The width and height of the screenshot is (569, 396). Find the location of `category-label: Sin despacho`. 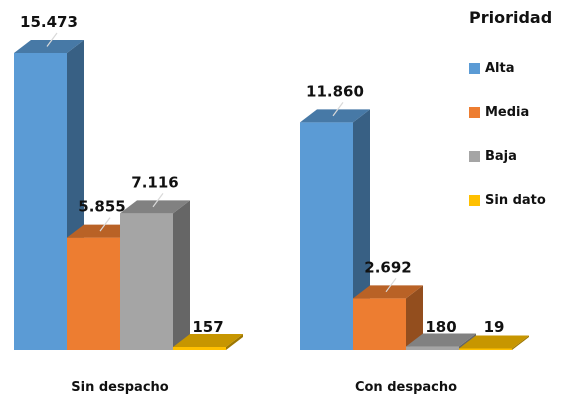

category-label: Sin despacho is located at coordinates (119, 387).